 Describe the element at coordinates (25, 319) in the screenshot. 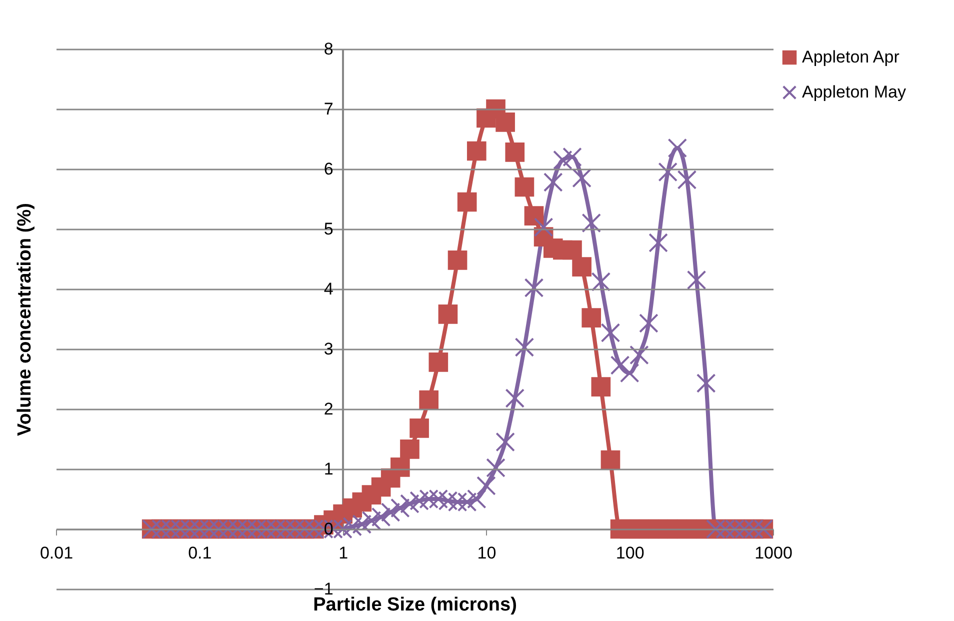

I see `y-axis-title: Volume concentration (%)` at that location.